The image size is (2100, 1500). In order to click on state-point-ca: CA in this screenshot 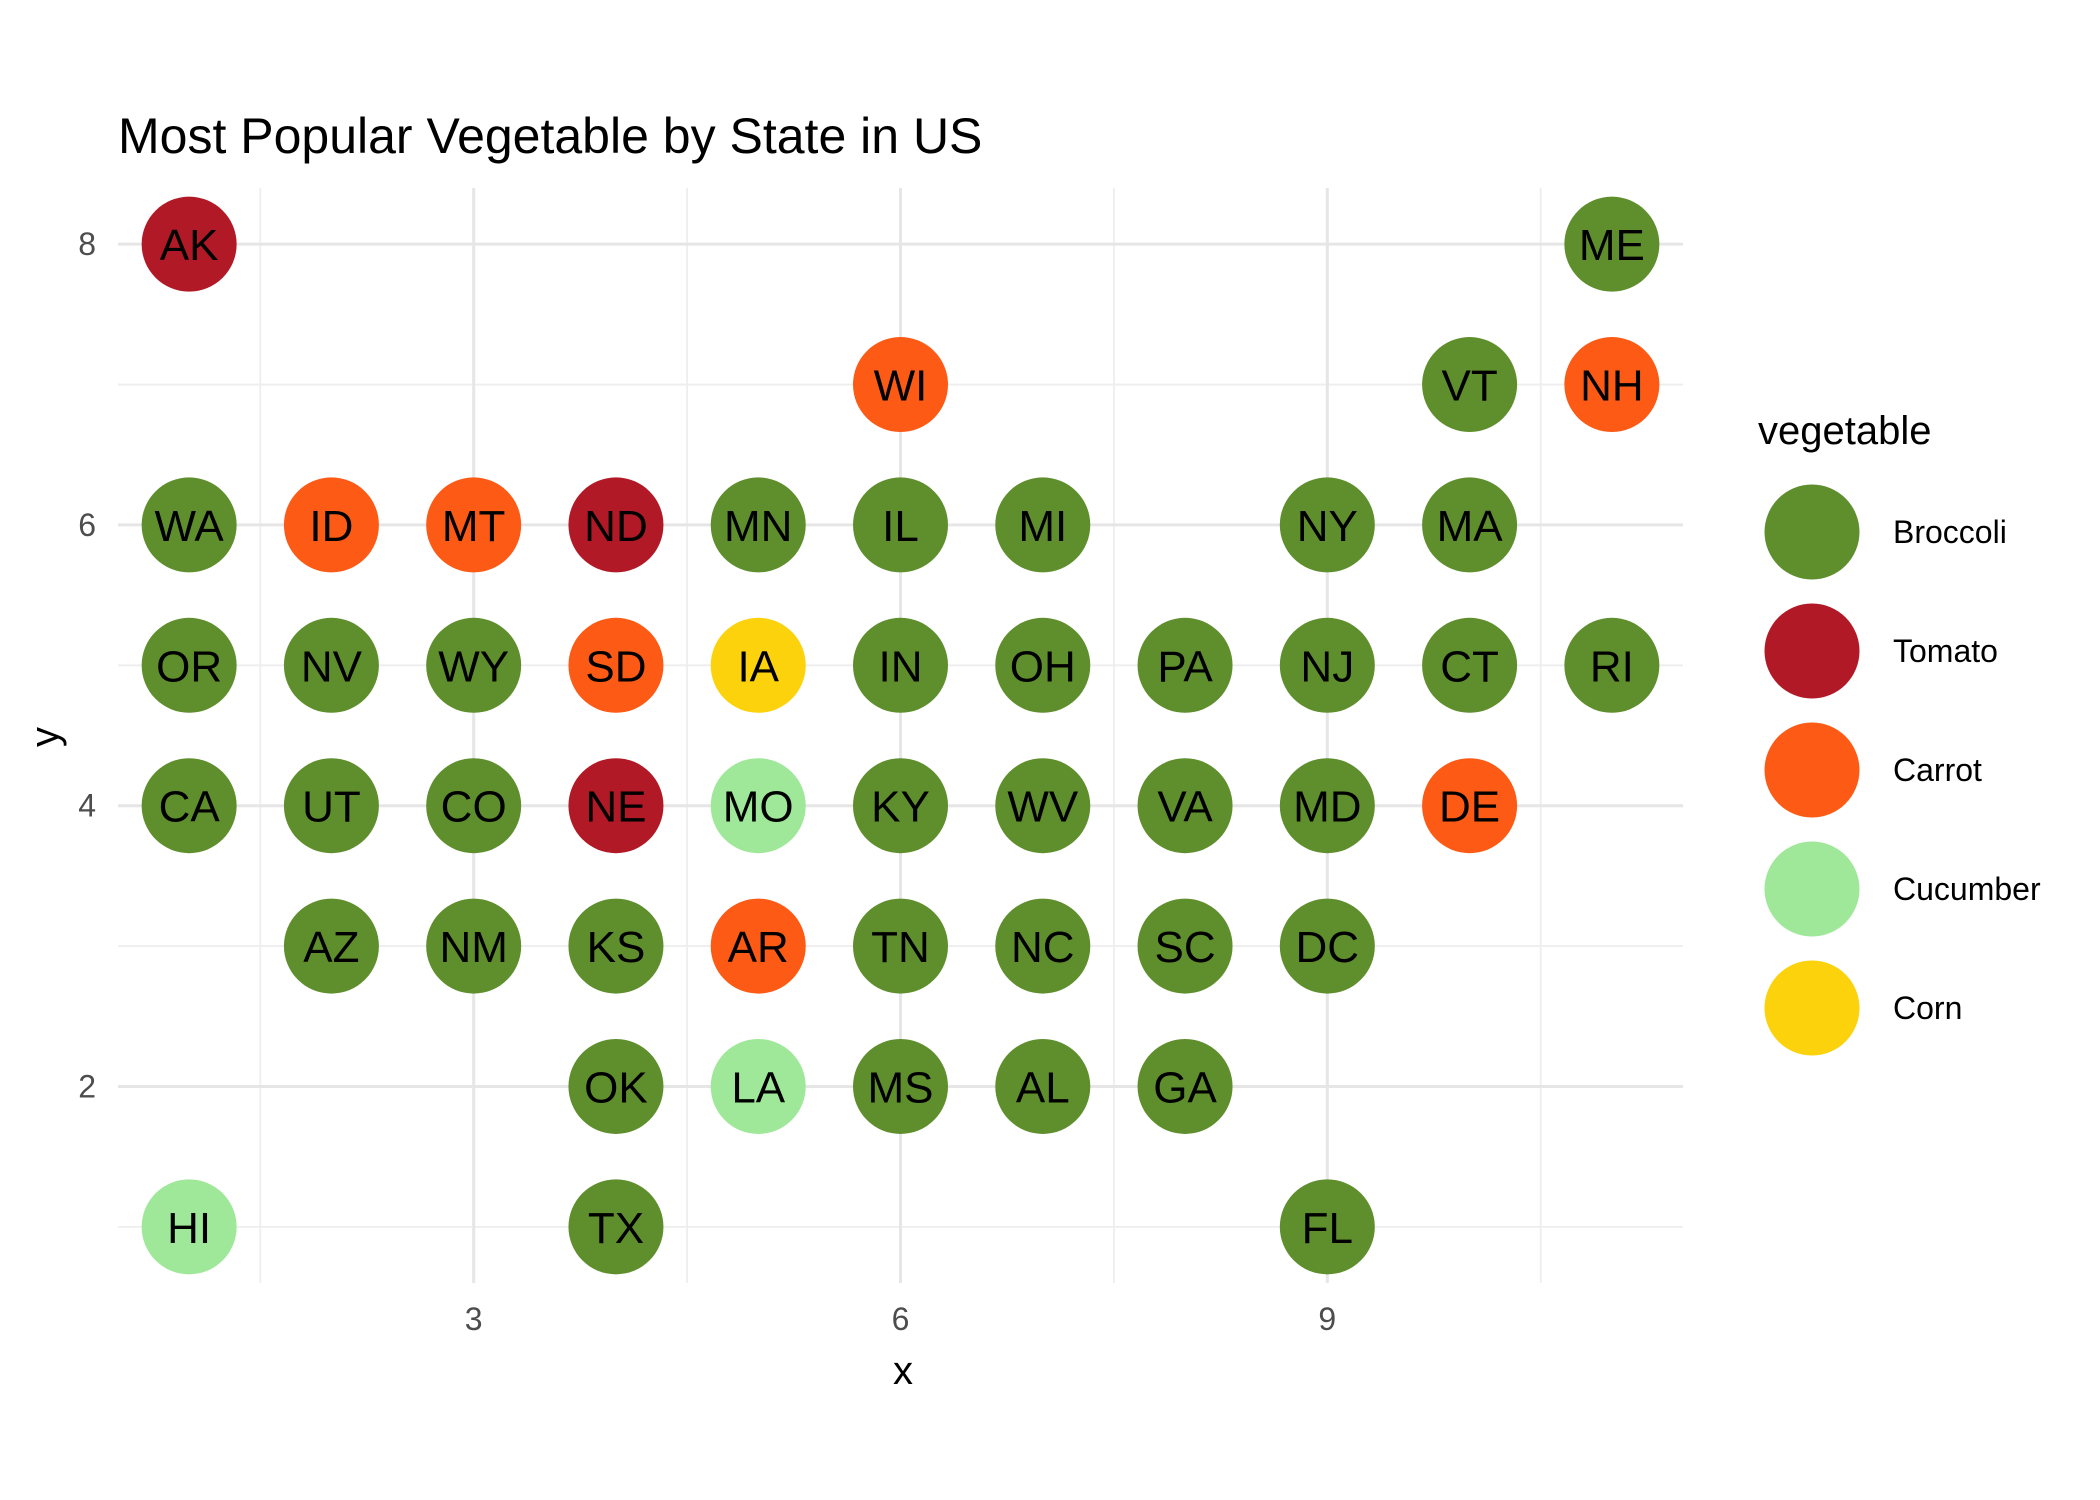, I will do `click(189, 806)`.